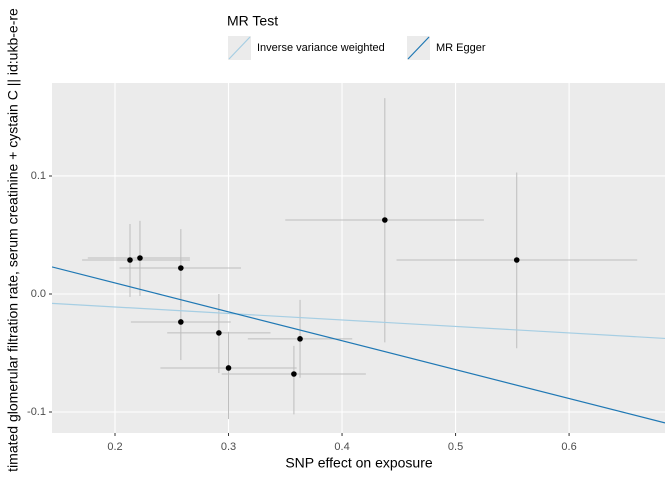 The image size is (672, 480). I want to click on x-axis-title: SNP effect on exposure, so click(359, 463).